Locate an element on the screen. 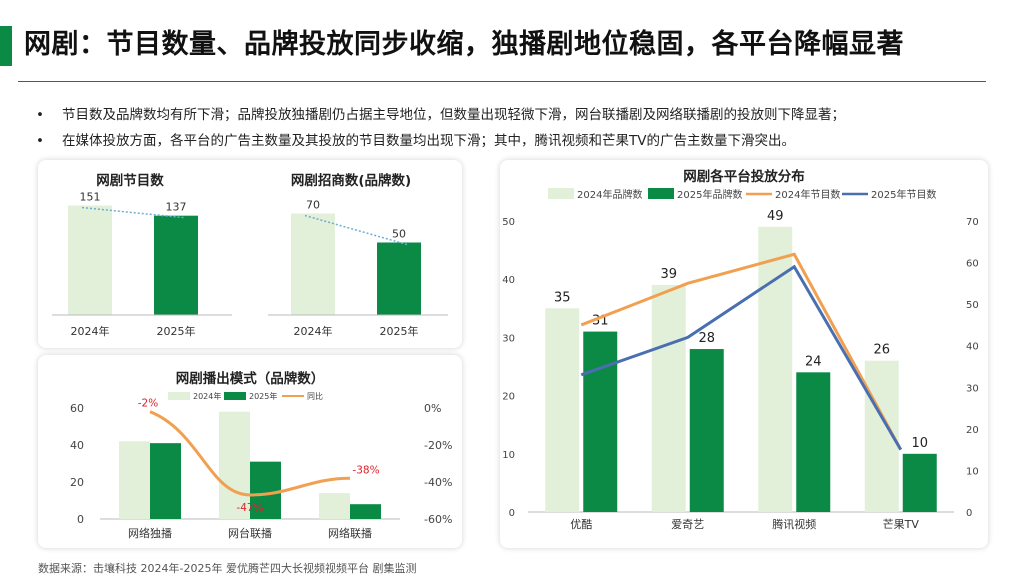 The width and height of the screenshot is (1027, 585). page-title: 网剧：节目数量、品牌投放同步收缩，独播剧地位稳固，各平台降幅显著 is located at coordinates (464, 44).